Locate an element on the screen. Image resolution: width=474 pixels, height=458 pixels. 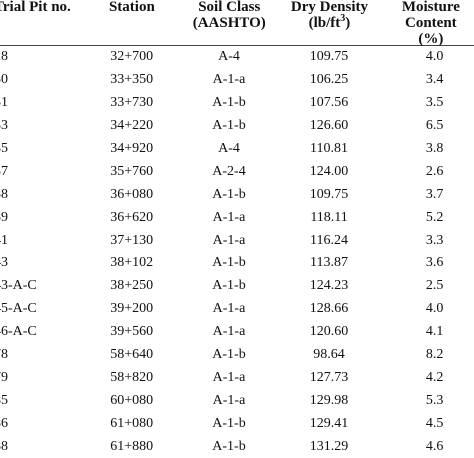
table-row: 35 34+920 A-4 110.81 3.8 is located at coordinates (237, 149).